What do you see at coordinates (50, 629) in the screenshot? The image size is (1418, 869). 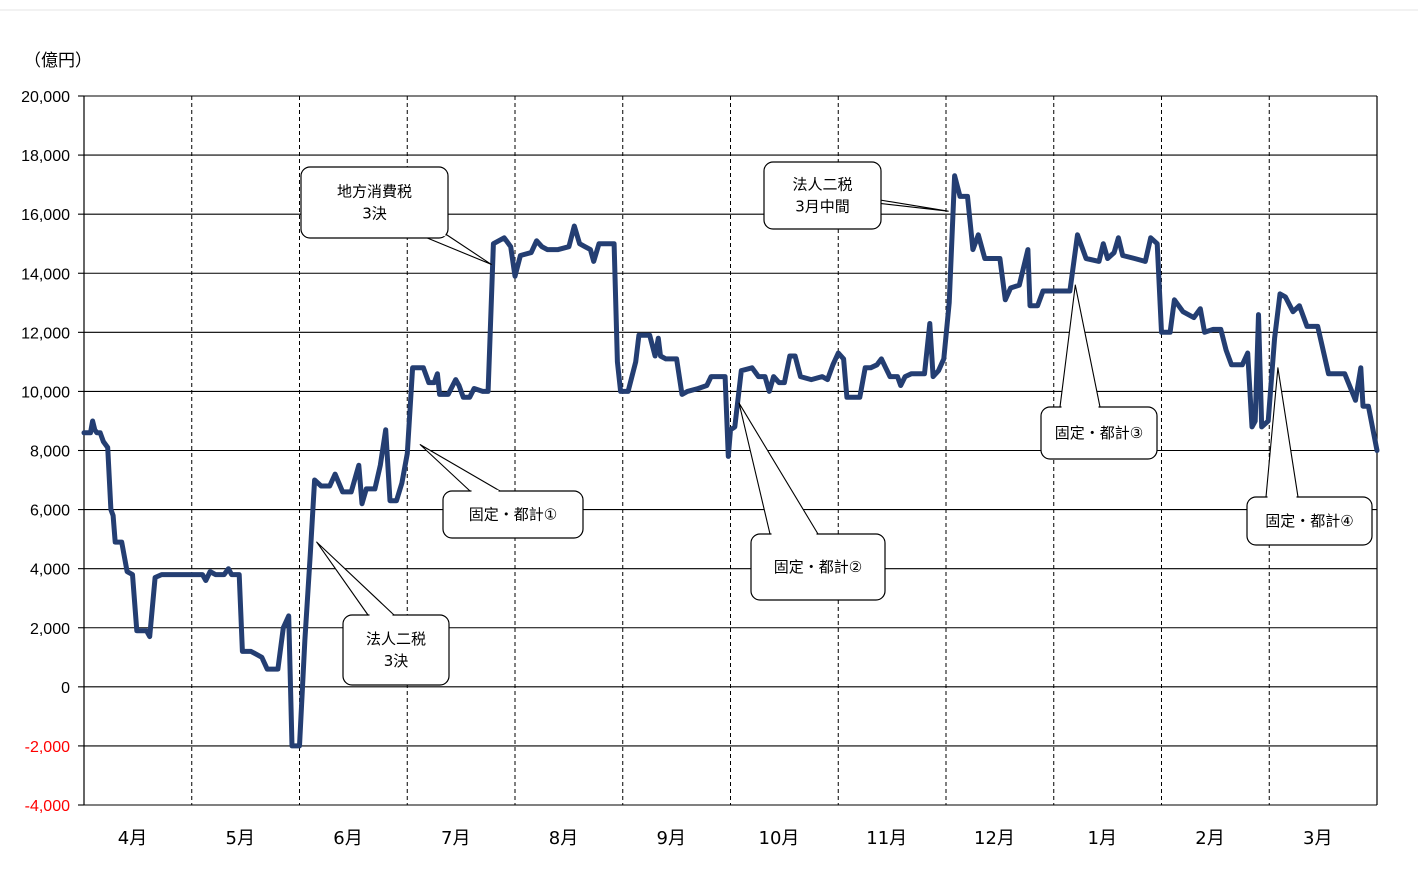 I see `y-tick-label: 2,000` at bounding box center [50, 629].